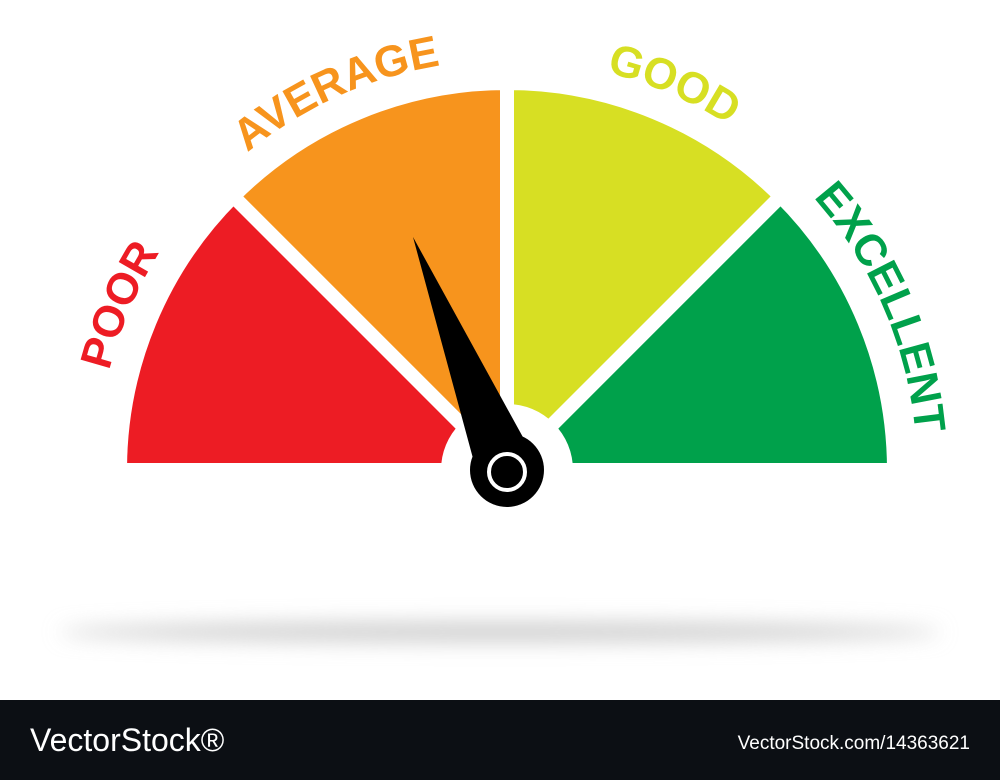 This screenshot has width=1000, height=780. Describe the element at coordinates (500, 740) in the screenshot. I see `footer-bar` at that location.